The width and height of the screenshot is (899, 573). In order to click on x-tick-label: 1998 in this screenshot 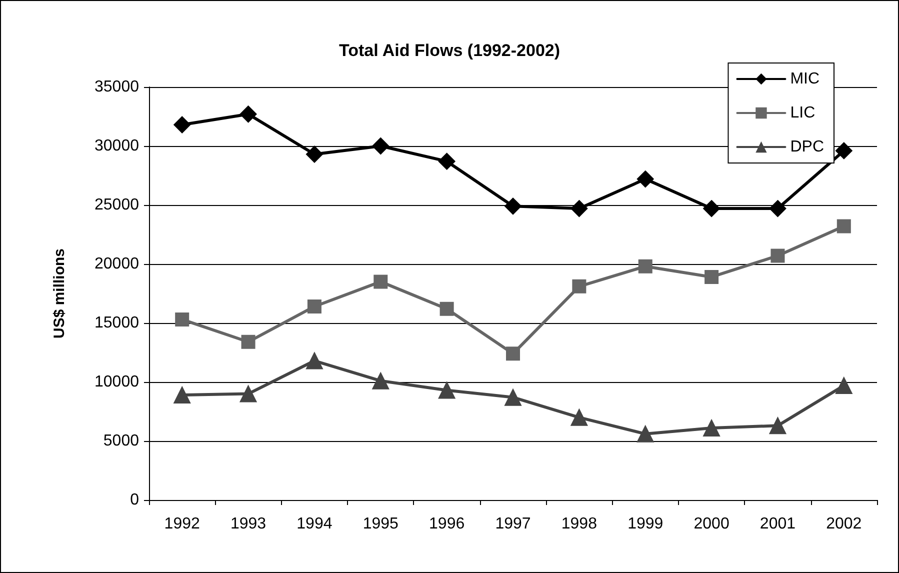, I will do `click(579, 524)`.